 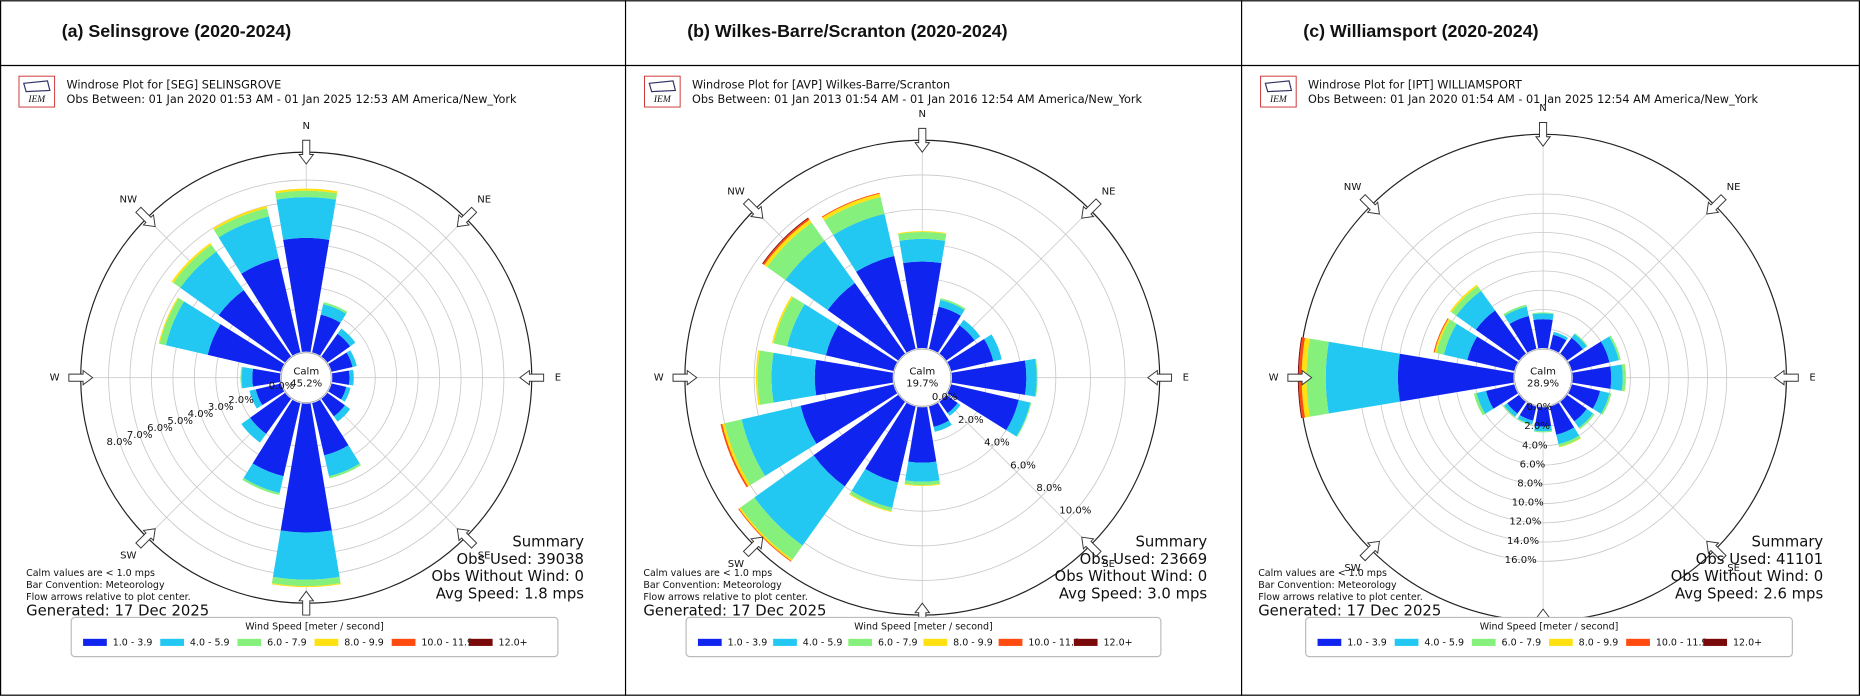 I want to click on note-line: Bar Convention: Meteorology, so click(x=95, y=585).